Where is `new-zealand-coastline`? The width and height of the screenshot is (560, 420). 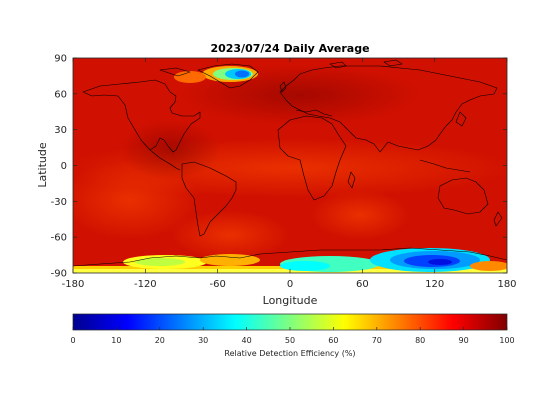
new-zealand-coastline is located at coordinates (498, 219).